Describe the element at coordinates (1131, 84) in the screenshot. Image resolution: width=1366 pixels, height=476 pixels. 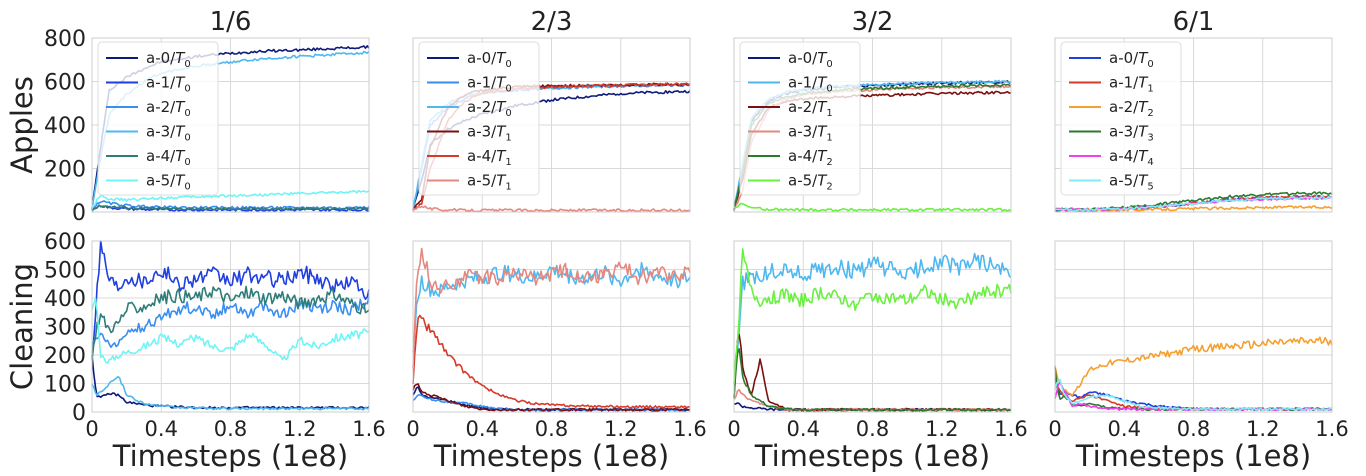
I see `legend-label: a-1/T1` at that location.